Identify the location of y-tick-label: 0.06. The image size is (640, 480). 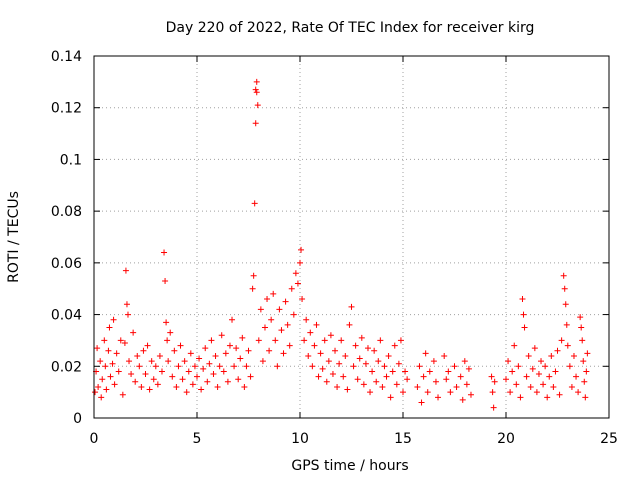
(66, 264).